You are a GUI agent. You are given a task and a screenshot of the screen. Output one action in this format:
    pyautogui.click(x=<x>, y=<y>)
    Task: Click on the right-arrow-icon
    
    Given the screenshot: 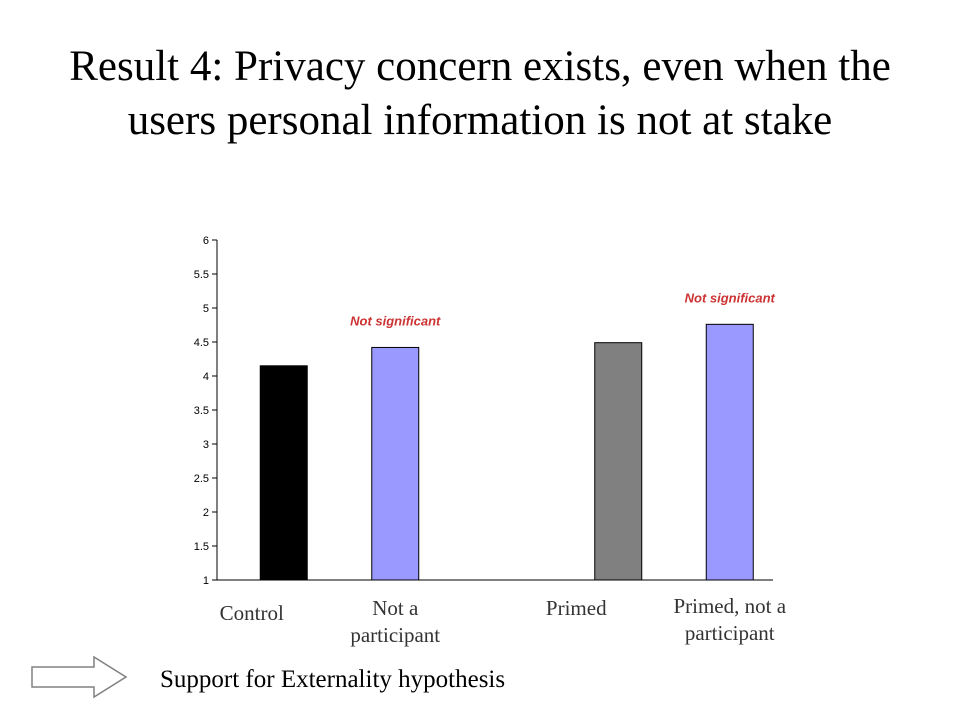 What is the action you would take?
    pyautogui.click(x=79, y=677)
    